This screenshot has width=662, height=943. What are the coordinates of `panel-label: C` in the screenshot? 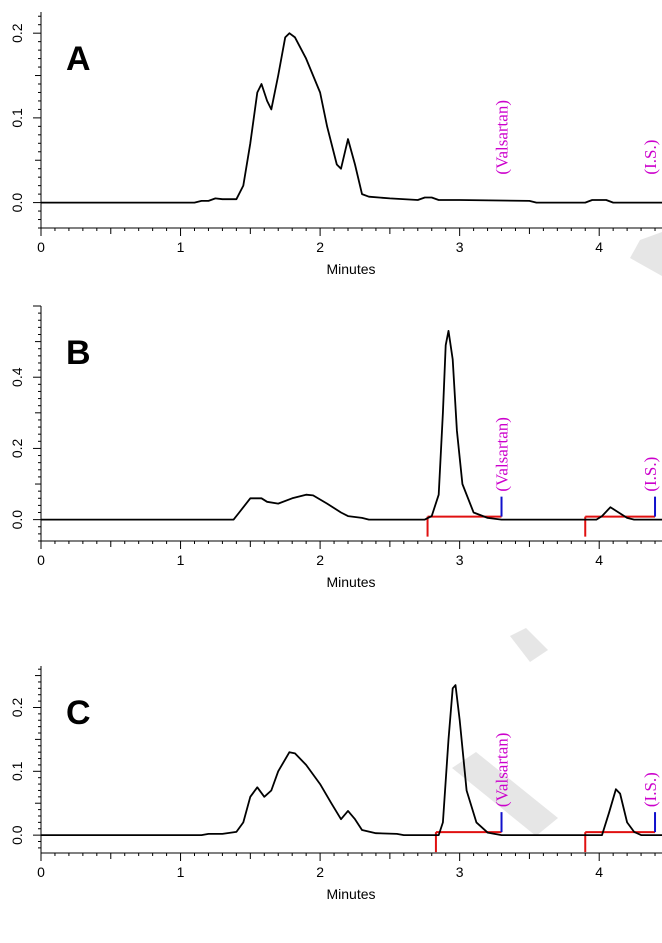 It's located at (78, 713).